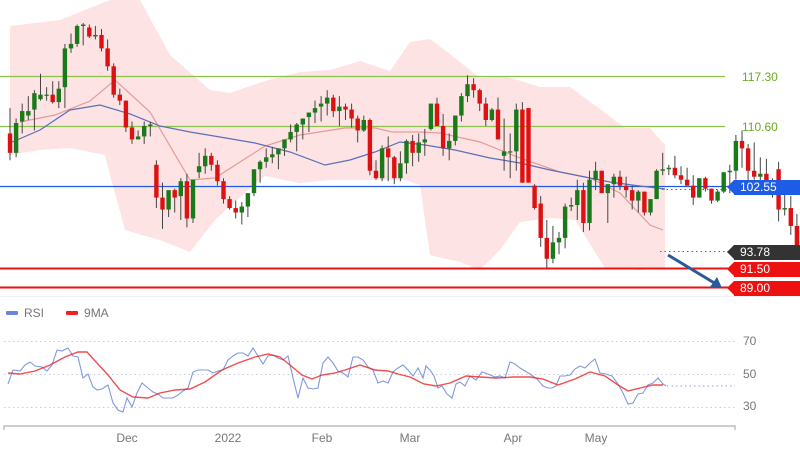 The height and width of the screenshot is (450, 800). I want to click on x-axis-label: Feb, so click(322, 438).